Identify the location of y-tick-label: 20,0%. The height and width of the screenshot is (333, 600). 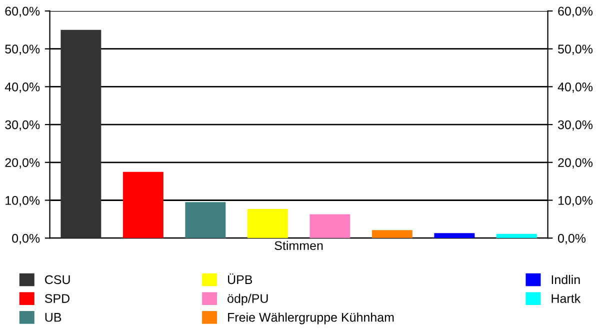
(22, 163).